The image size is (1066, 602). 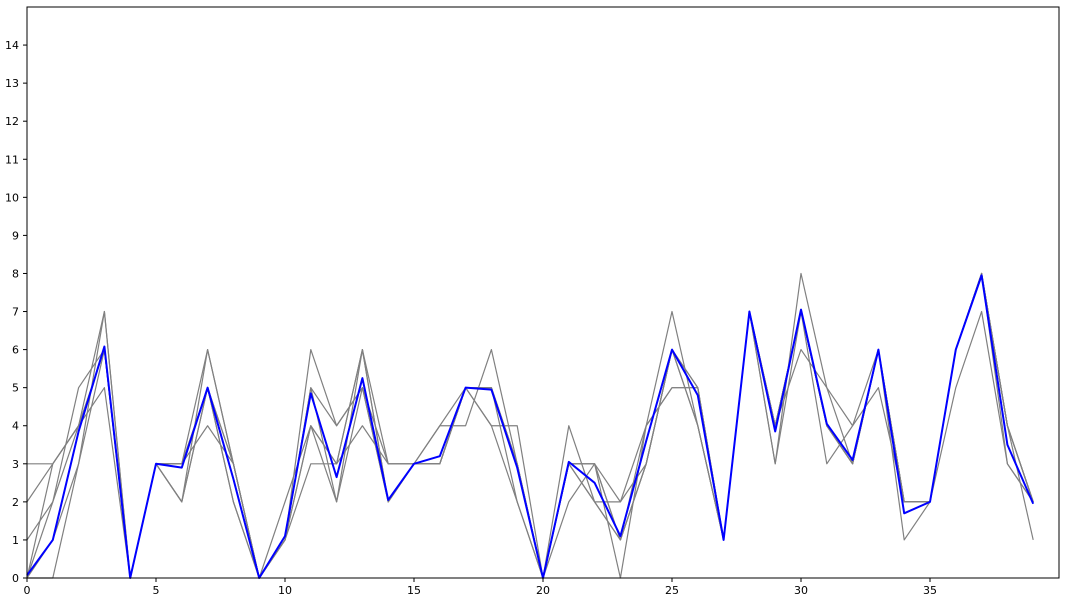 I want to click on x-tick-label: 15, so click(x=414, y=590).